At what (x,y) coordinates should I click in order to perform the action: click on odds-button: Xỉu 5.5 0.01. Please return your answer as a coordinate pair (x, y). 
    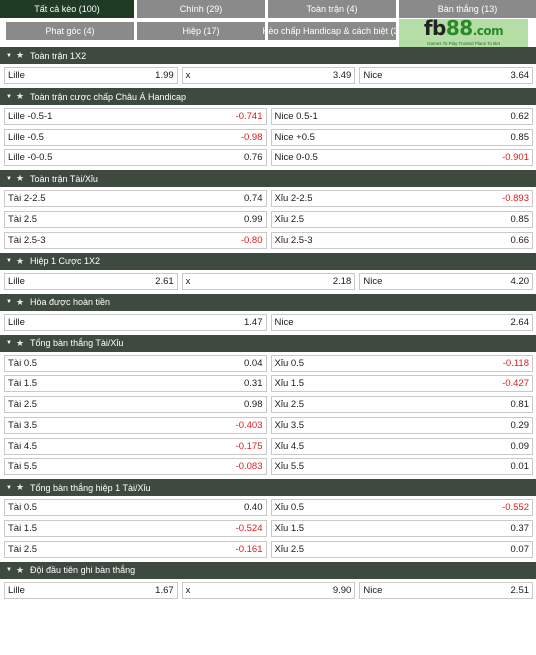
    Looking at the image, I should click on (401, 467).